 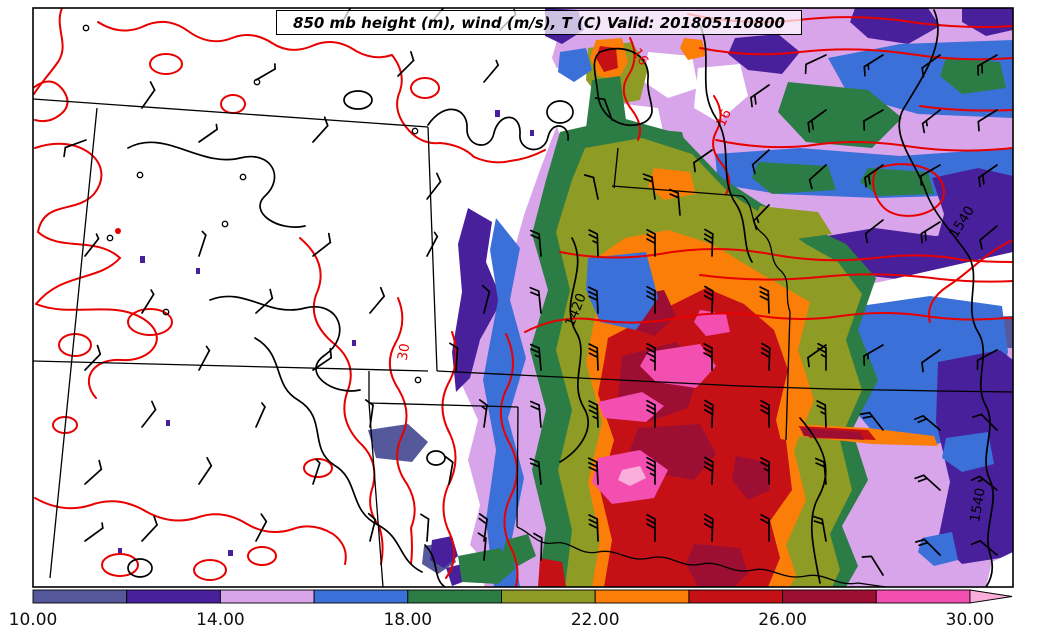 I want to click on colorbar-overflow-arrow, so click(x=991, y=596).